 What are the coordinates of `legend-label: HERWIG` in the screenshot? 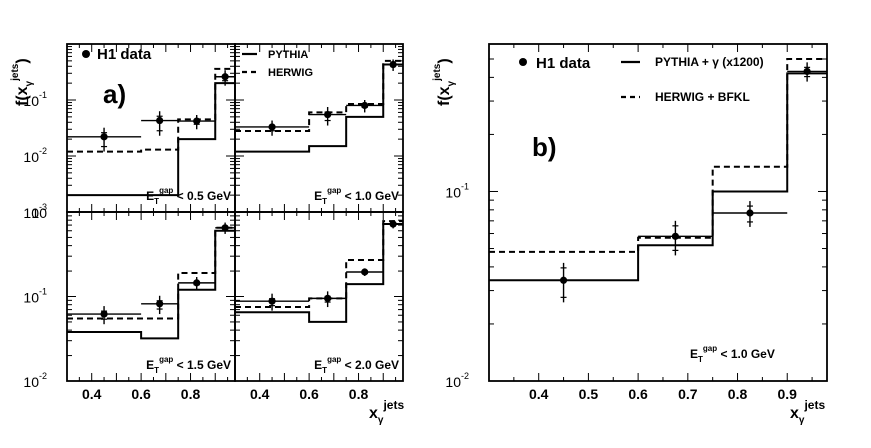 It's located at (290, 73).